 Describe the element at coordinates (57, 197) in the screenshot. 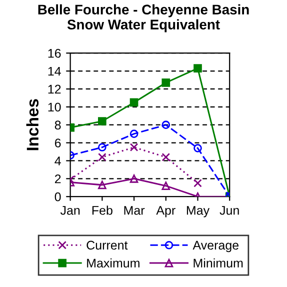

I see `y-tick-label: 0` at that location.